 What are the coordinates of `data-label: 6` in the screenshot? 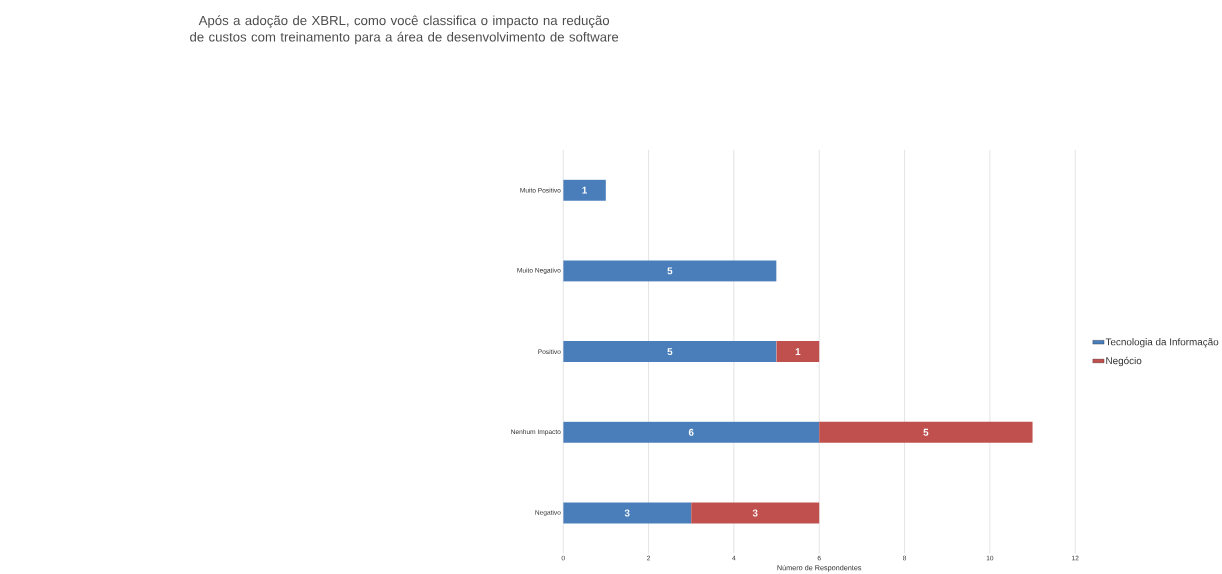 It's located at (691, 432).